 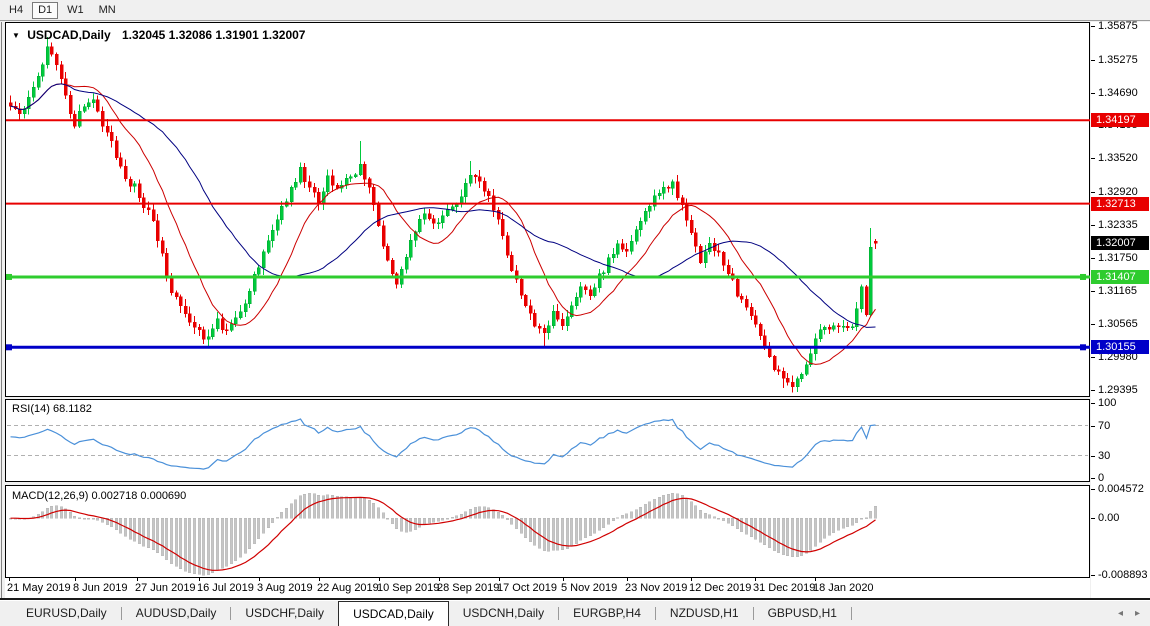 I want to click on timeframe-h4-button: H4, so click(x=16, y=10).